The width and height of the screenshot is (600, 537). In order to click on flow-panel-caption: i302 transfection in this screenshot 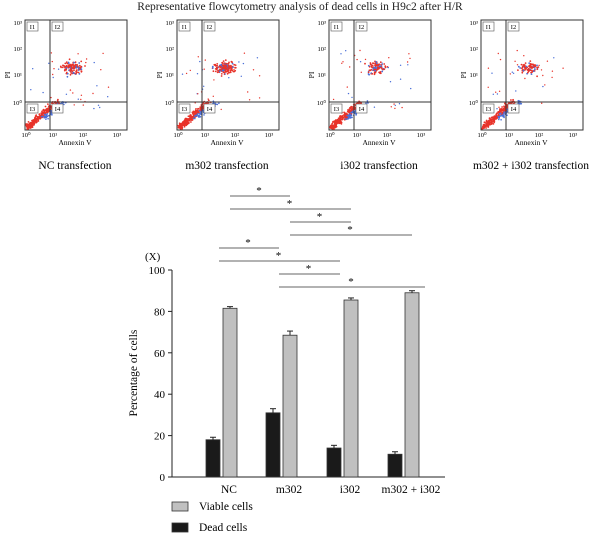, I will do `click(379, 166)`.